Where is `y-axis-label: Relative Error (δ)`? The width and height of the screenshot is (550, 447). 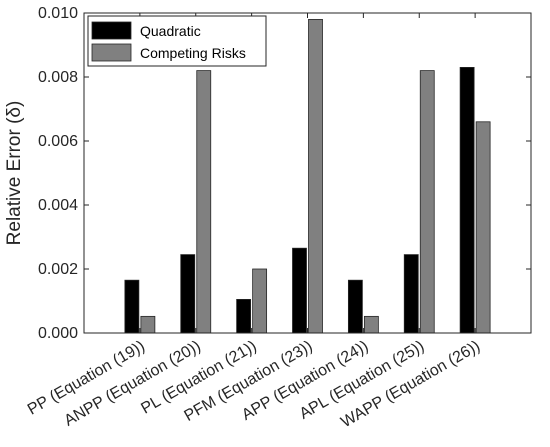
y-axis-label: Relative Error (δ) is located at coordinates (14, 173).